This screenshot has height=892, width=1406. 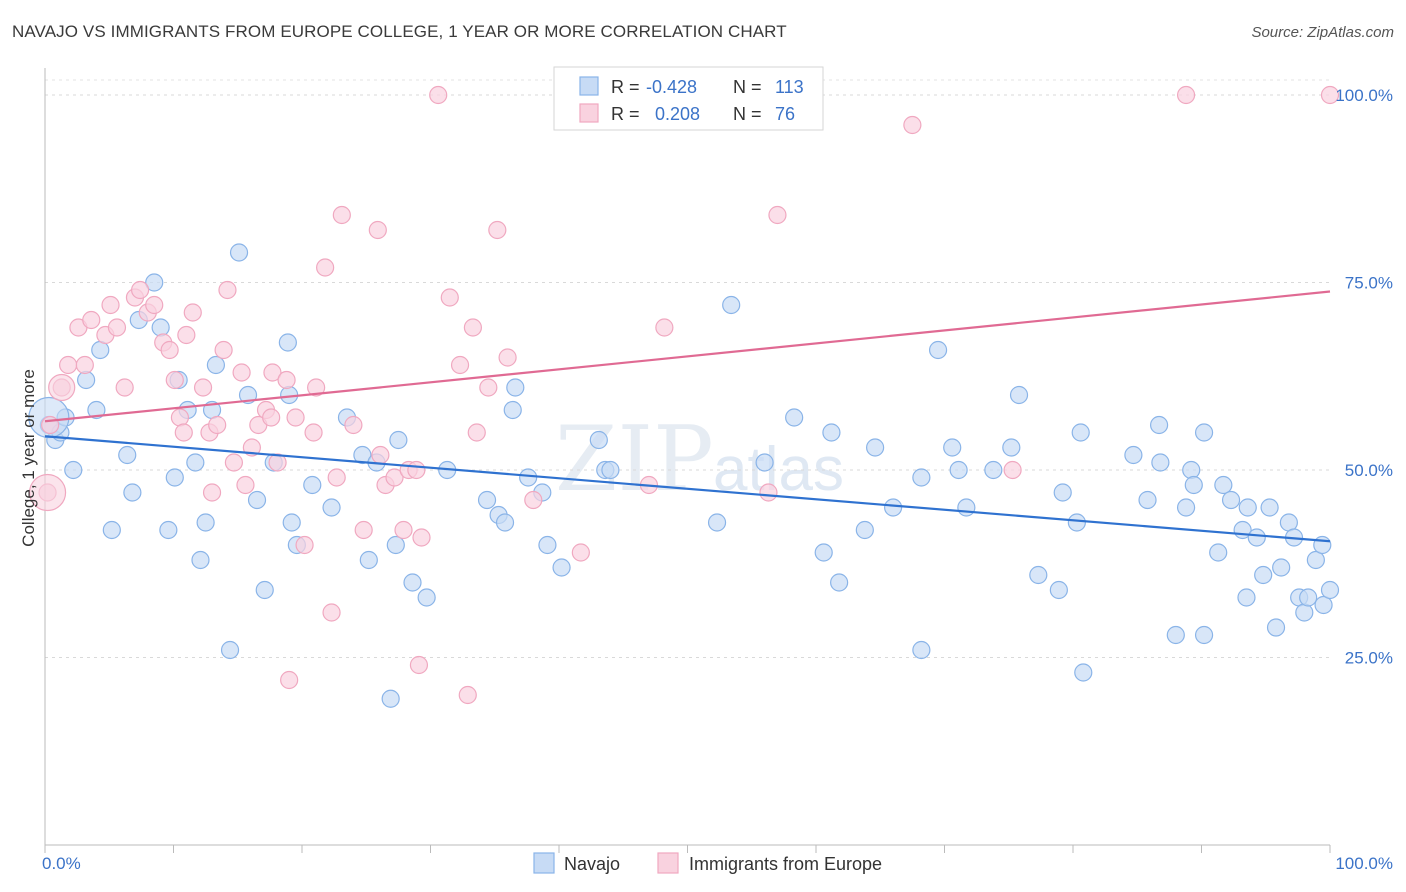 I want to click on y-tick-label: 25.0%, so click(x=1369, y=658).